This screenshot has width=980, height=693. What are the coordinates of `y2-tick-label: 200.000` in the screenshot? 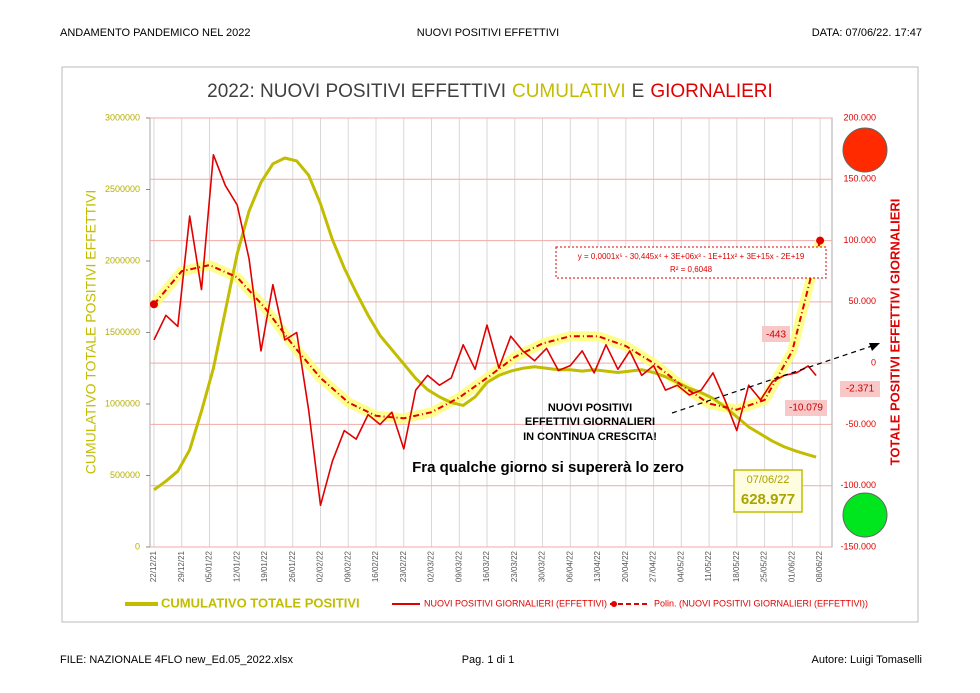 It's located at (859, 117).